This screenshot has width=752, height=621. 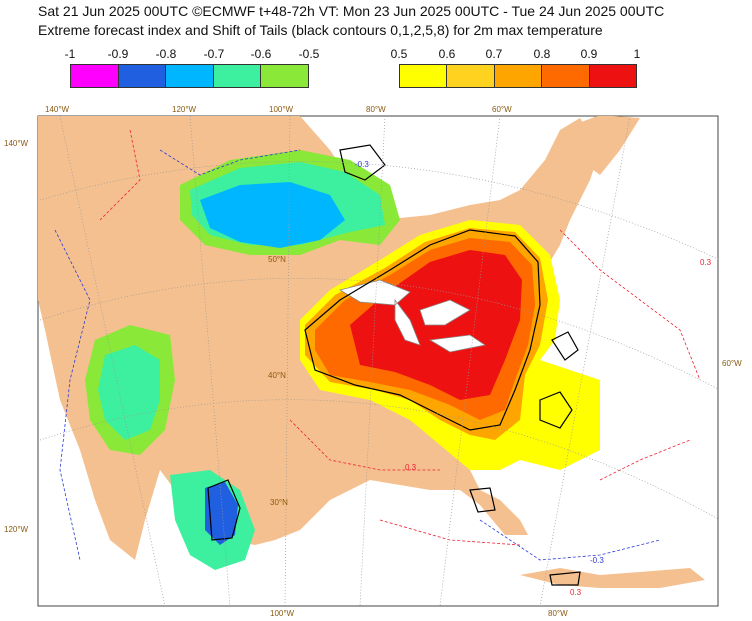 I want to click on legend-hot-tick: 0.9, so click(x=589, y=54).